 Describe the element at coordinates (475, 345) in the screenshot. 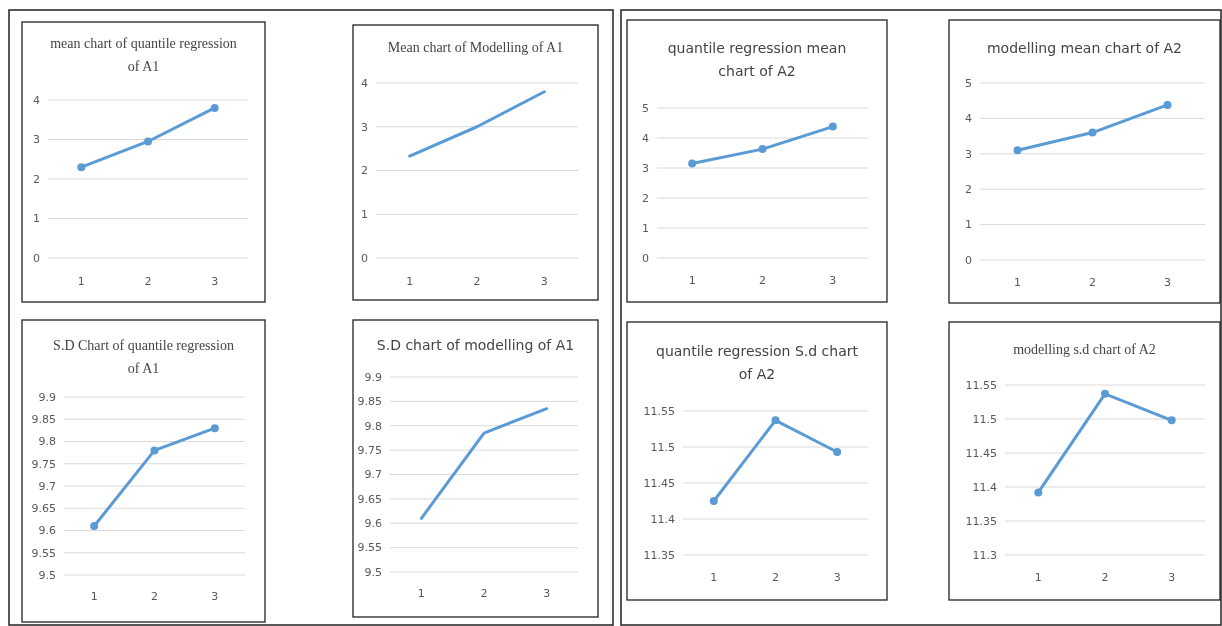

I see `chart-title: S.D chart of modelling of A1` at that location.